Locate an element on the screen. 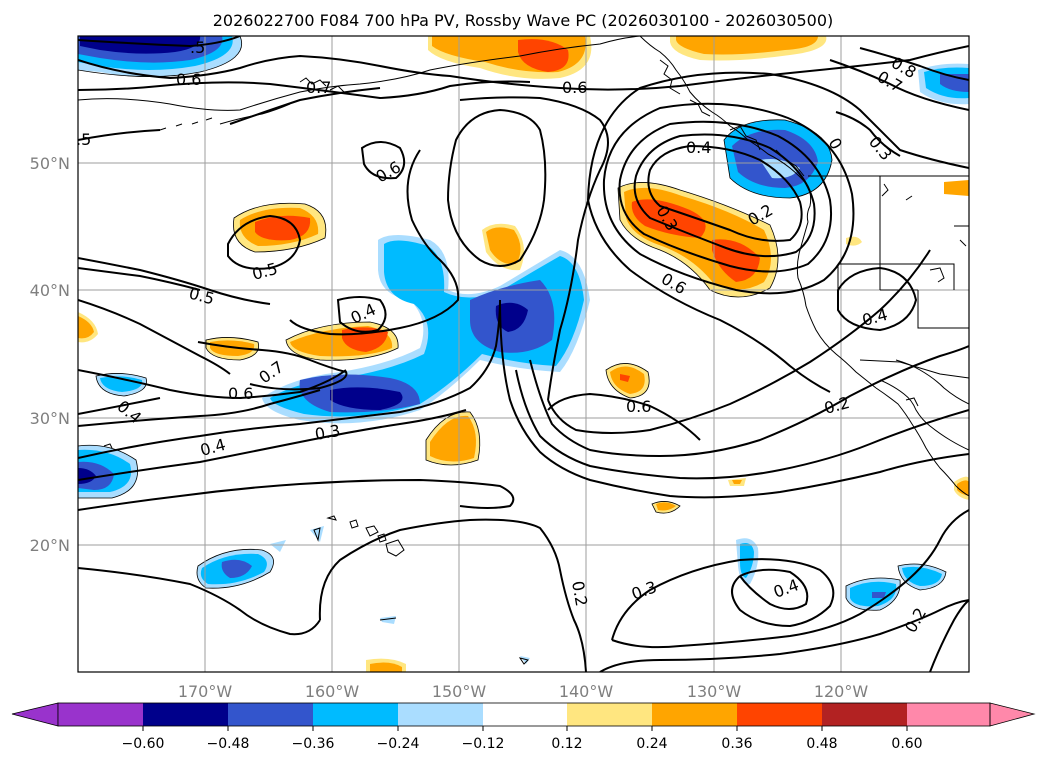 The image size is (1047, 765). lat-label: 40°N is located at coordinates (50, 290).